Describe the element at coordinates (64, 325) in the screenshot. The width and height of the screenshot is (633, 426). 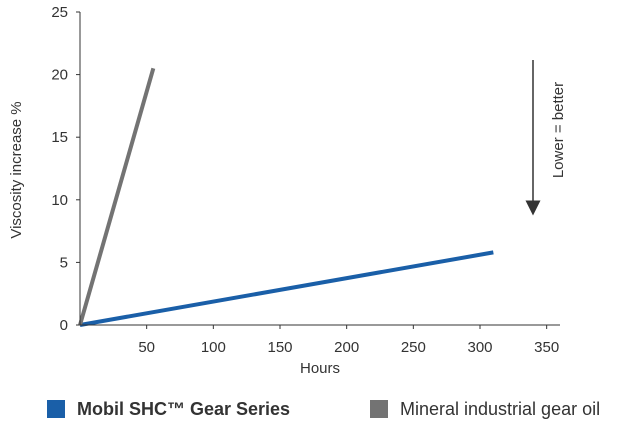
I see `y-tick-label: 0` at that location.